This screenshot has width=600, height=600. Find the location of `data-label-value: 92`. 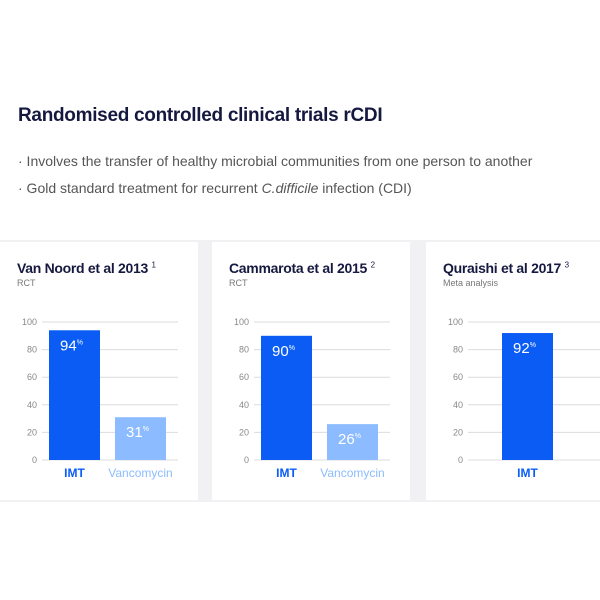

data-label-value: 92 is located at coordinates (521, 348).